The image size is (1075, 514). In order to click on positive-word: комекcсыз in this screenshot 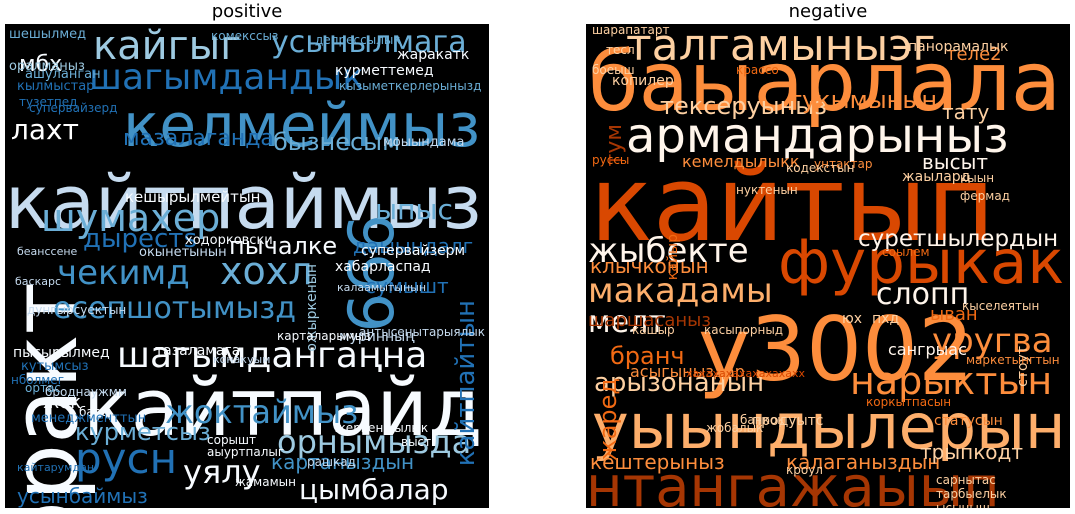, I will do `click(245, 36)`.